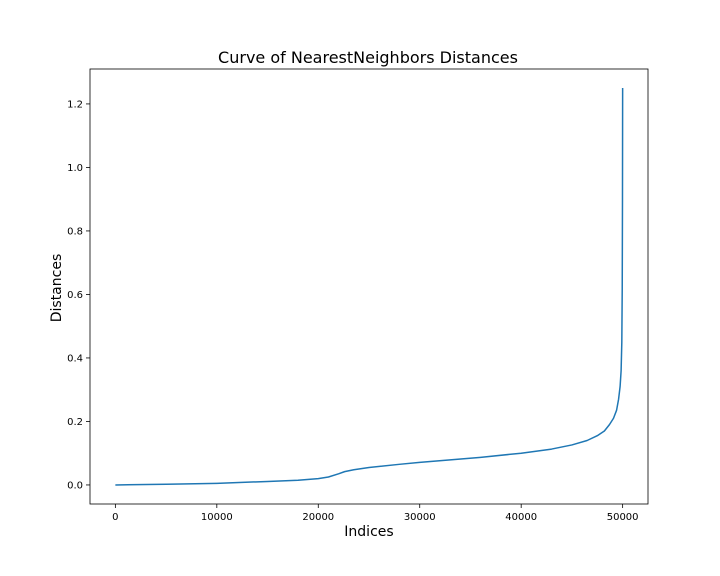 This screenshot has width=720, height=576. I want to click on x-axis: 0 10000 20000 30000 40000 50000, so click(375, 513).